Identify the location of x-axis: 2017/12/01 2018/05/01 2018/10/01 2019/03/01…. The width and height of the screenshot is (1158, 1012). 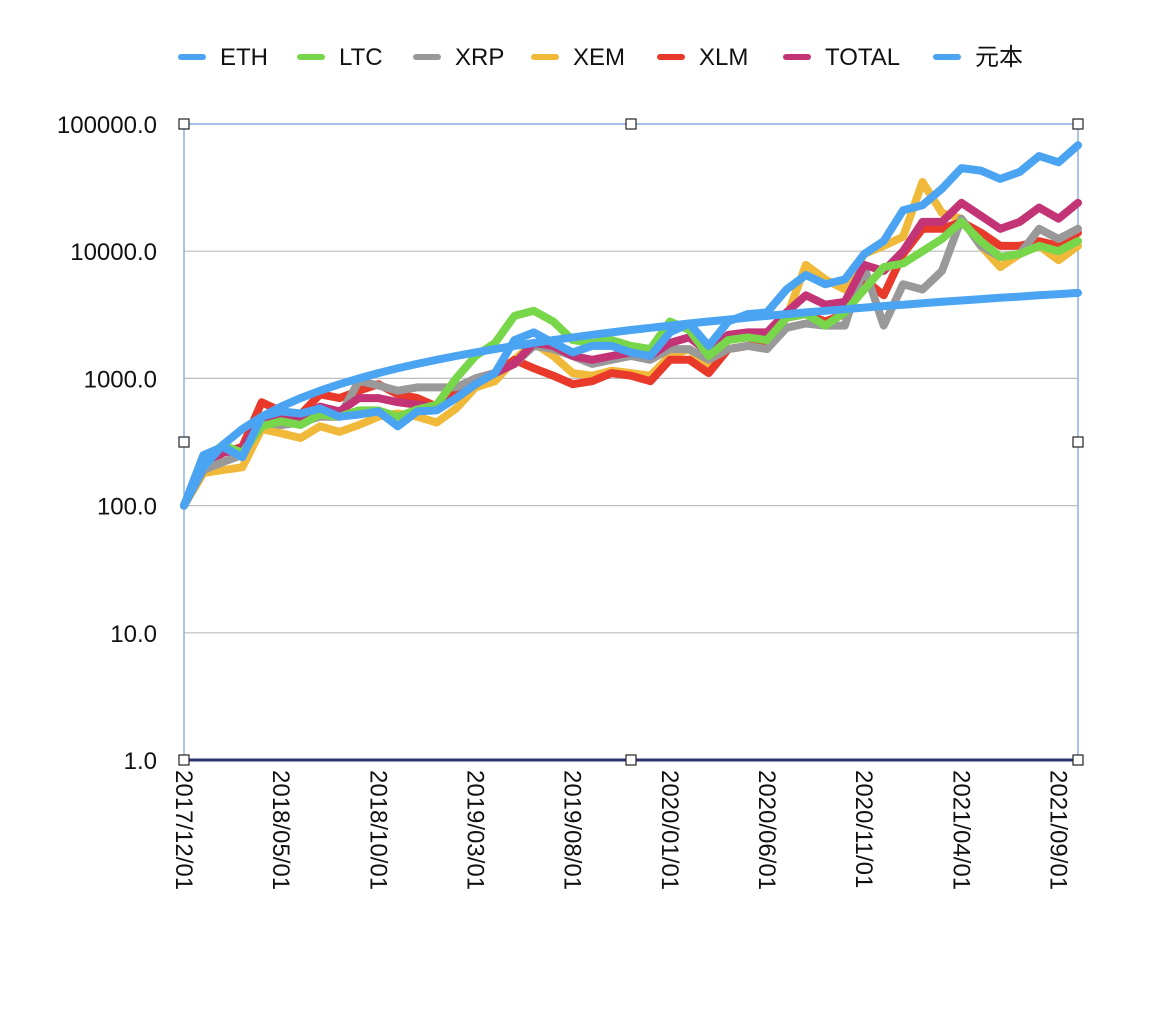
(621, 830).